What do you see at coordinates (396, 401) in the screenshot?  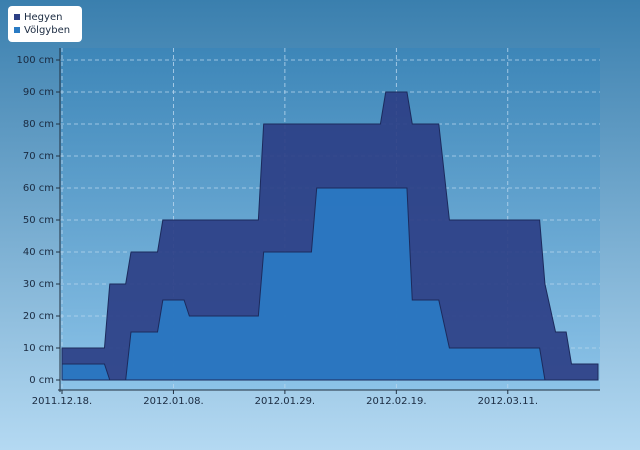 I see `x-tick-label: 2012.02.19.` at bounding box center [396, 401].